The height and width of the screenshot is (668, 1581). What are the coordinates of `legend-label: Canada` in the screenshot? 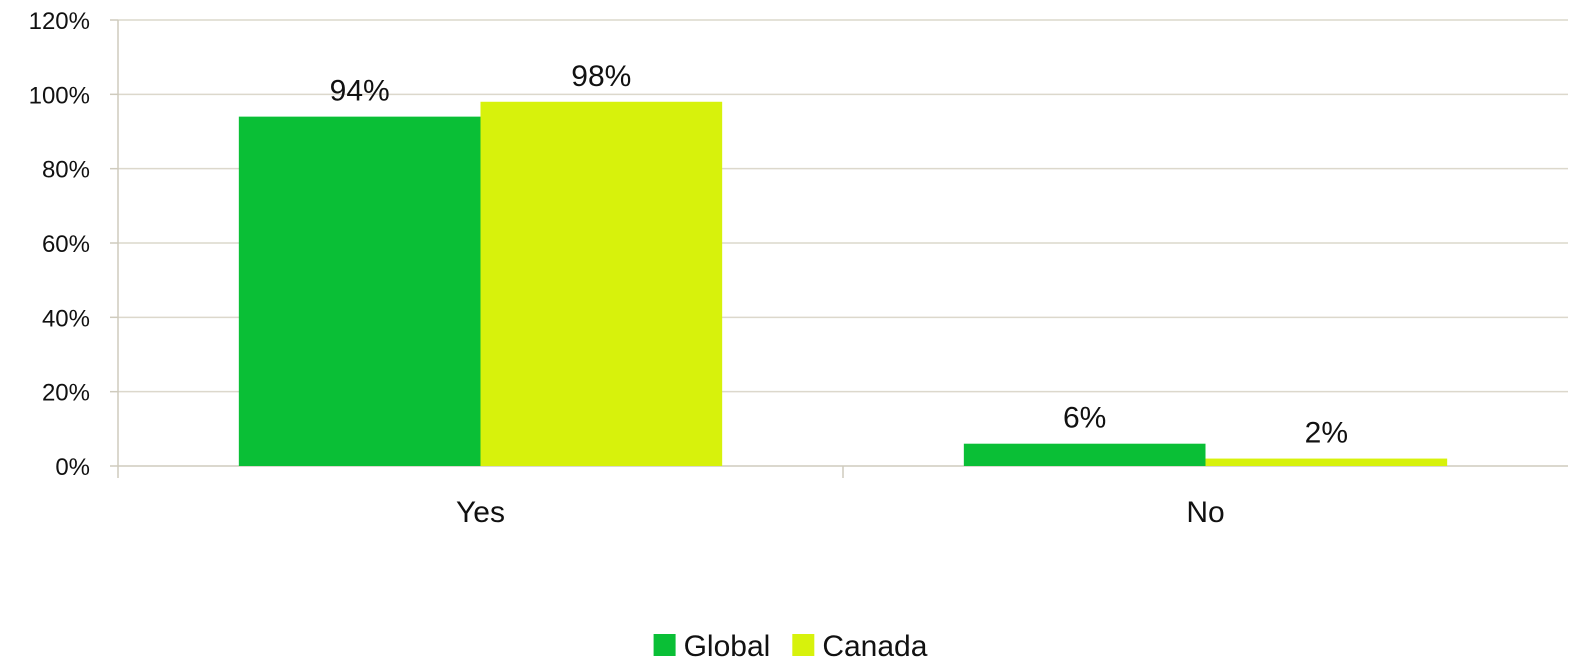 It's located at (874, 646).